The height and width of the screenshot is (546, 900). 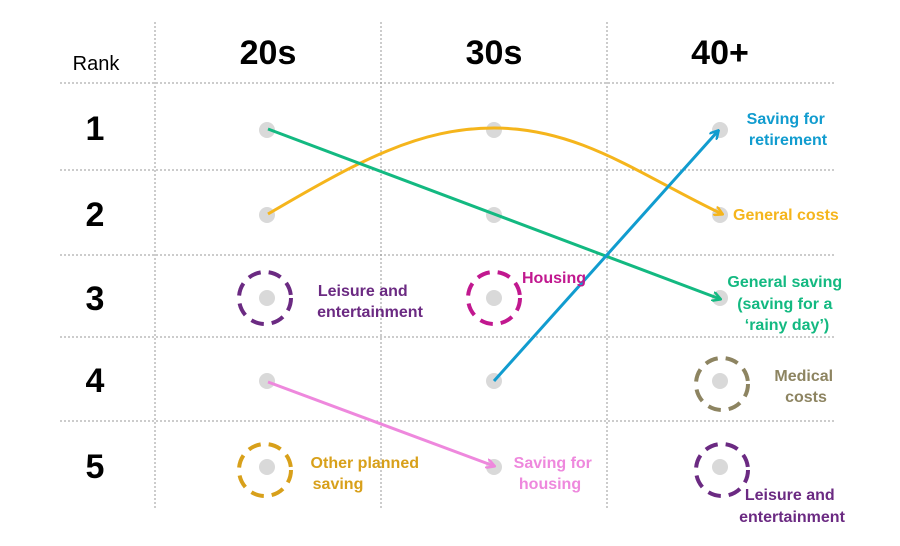 I want to click on arrow-general-costs, so click(x=494, y=170).